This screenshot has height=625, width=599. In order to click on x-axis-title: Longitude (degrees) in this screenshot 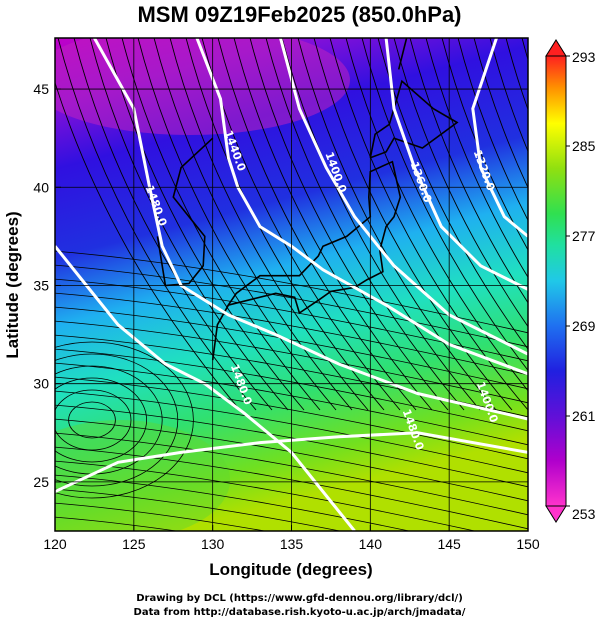, I will do `click(290, 569)`.